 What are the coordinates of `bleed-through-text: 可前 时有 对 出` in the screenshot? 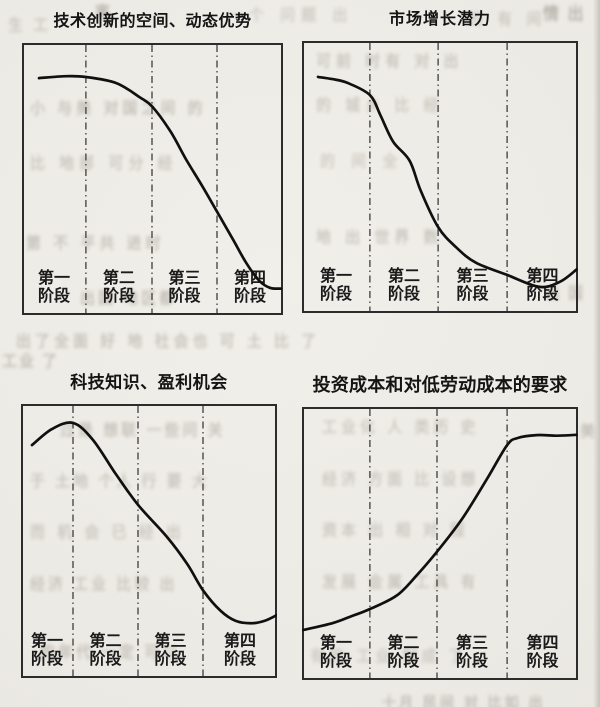 It's located at (390, 61).